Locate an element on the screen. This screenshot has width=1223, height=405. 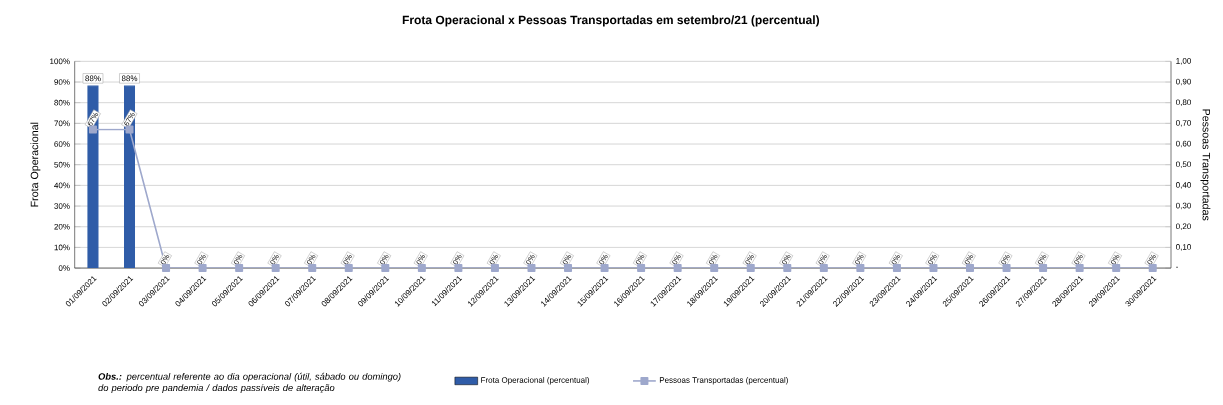
y2-tick-label: 0,20 is located at coordinates (1183, 226).